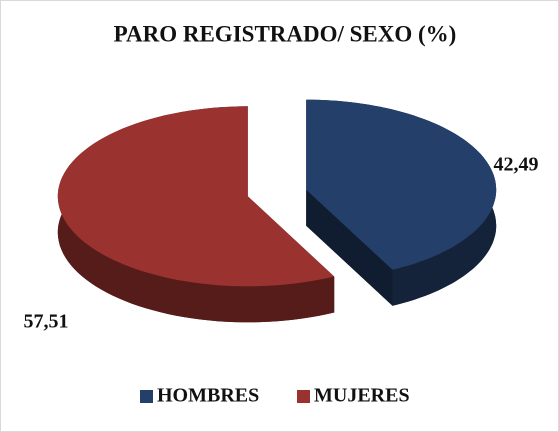  What do you see at coordinates (401, 184) in the screenshot?
I see `slice` at bounding box center [401, 184].